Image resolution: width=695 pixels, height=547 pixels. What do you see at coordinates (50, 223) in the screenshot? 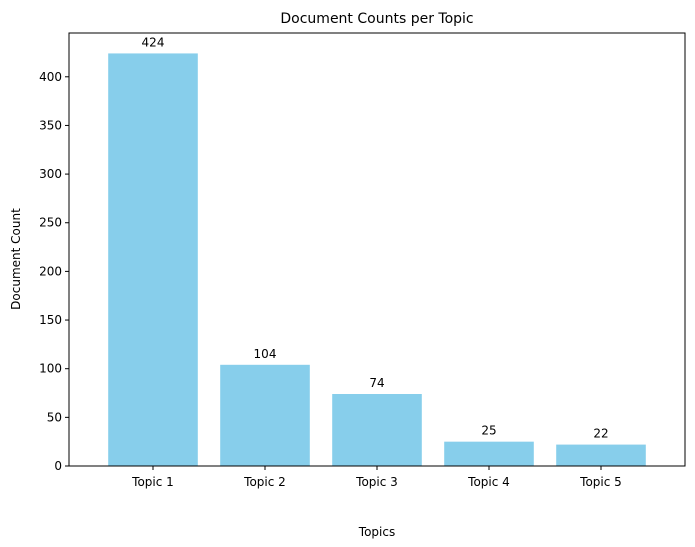
I see `y-tick-label-250: 250` at bounding box center [50, 223].